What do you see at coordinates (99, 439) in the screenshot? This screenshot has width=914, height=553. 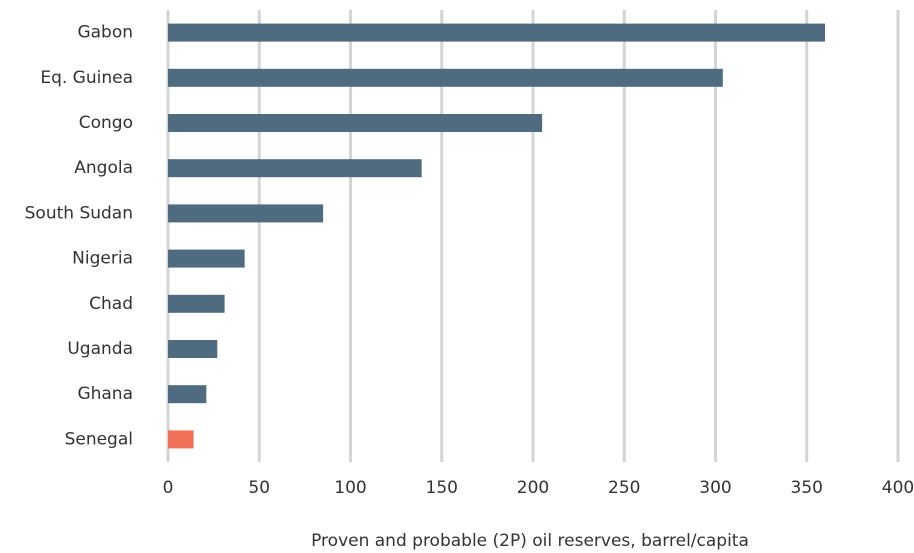 I see `y-tick-label: Senegal` at bounding box center [99, 439].